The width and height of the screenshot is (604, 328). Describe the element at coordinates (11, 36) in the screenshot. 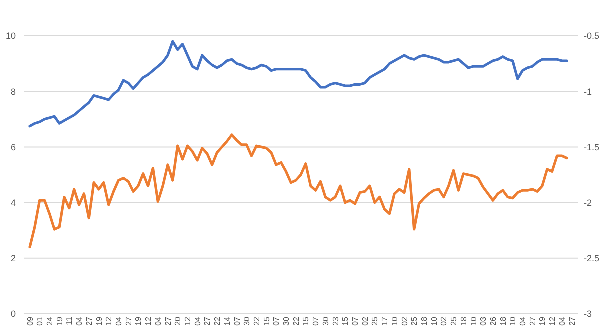

I see `y-tick-label: 10` at that location.